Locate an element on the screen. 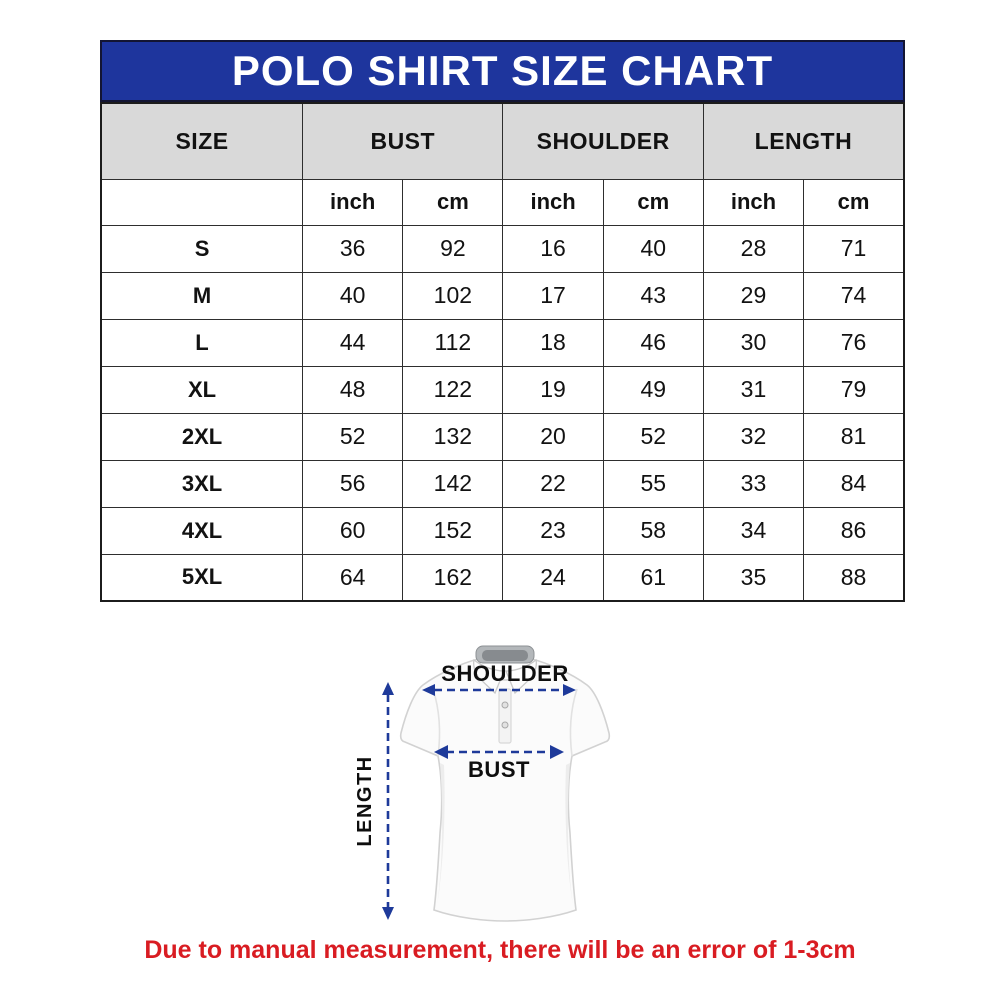  measurement-cell: 30 is located at coordinates (753, 342).